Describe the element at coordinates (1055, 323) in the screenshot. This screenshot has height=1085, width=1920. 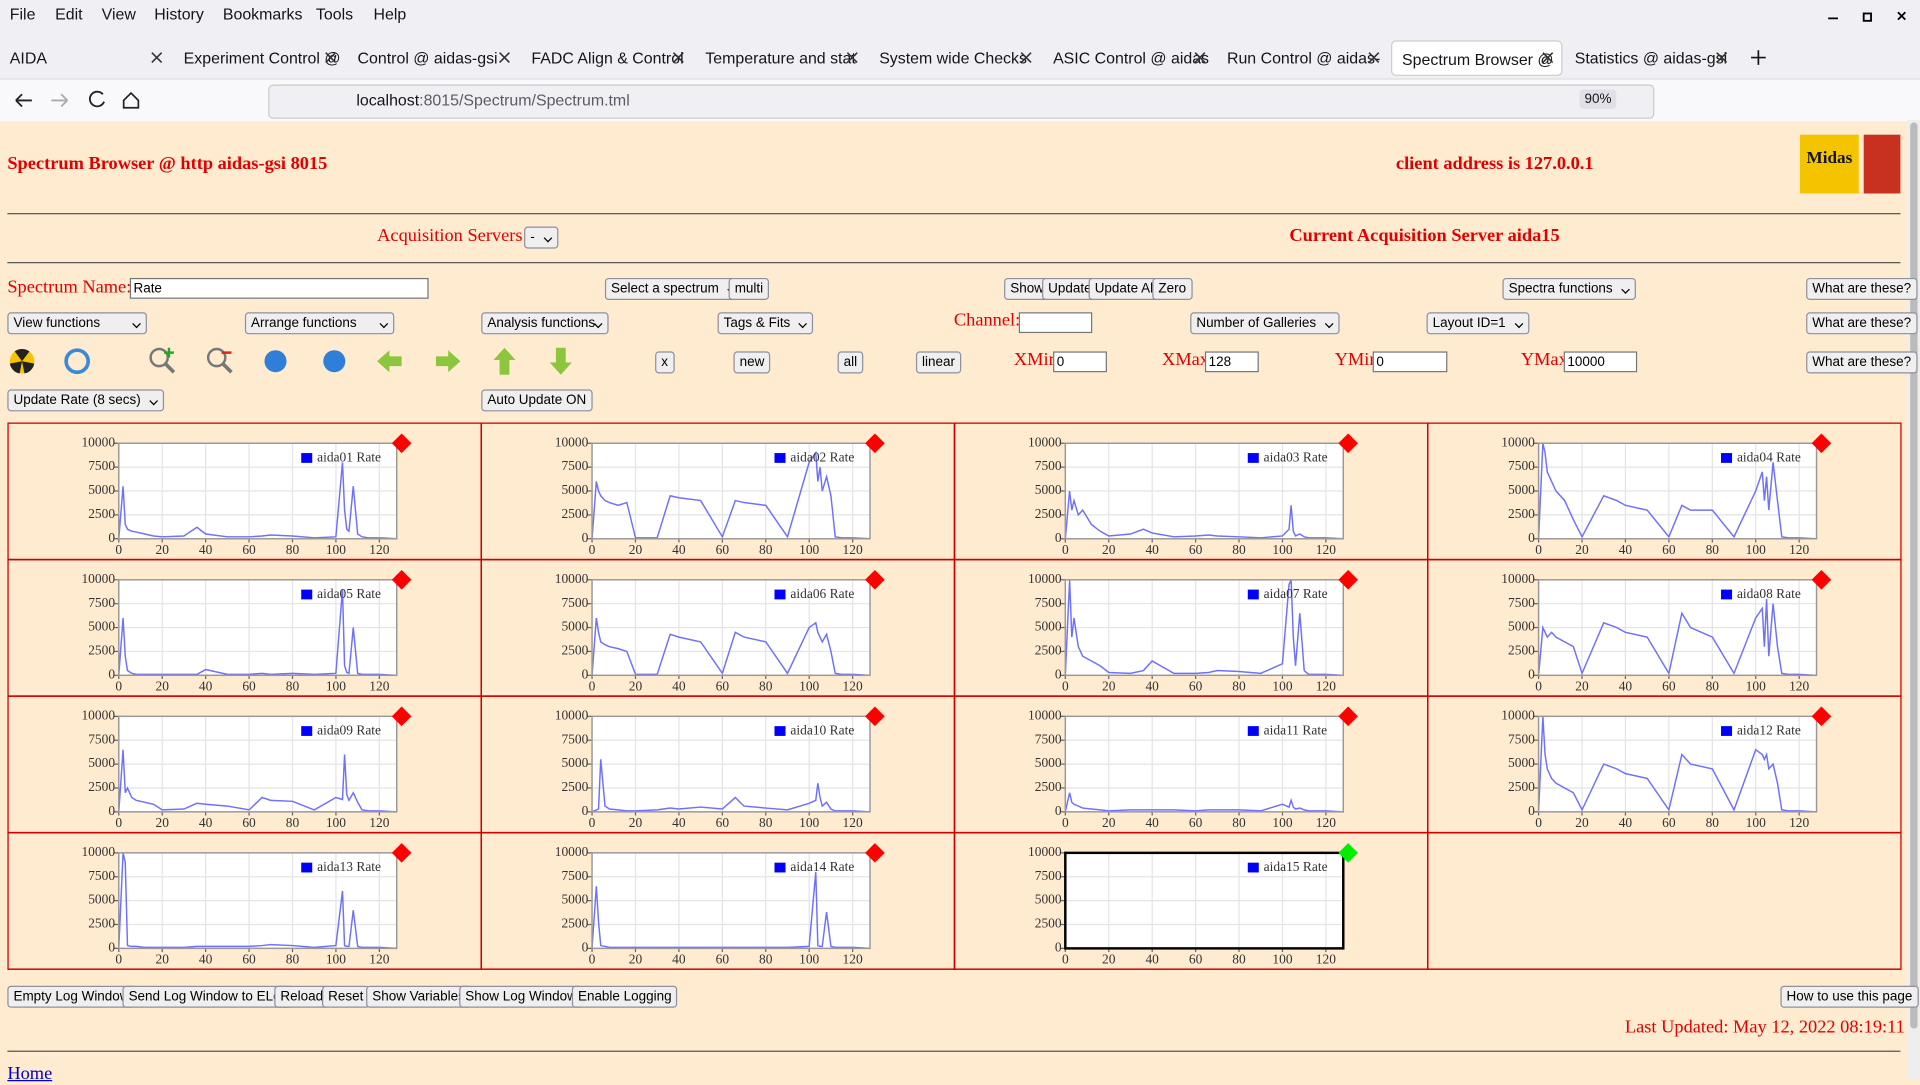
I see `channel-input` at that location.